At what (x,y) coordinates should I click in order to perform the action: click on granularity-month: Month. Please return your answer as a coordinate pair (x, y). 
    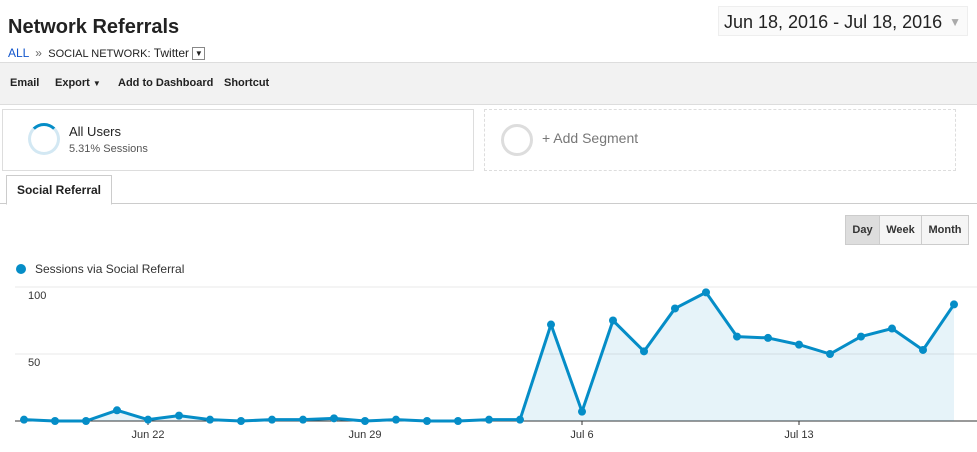
    Looking at the image, I should click on (945, 230).